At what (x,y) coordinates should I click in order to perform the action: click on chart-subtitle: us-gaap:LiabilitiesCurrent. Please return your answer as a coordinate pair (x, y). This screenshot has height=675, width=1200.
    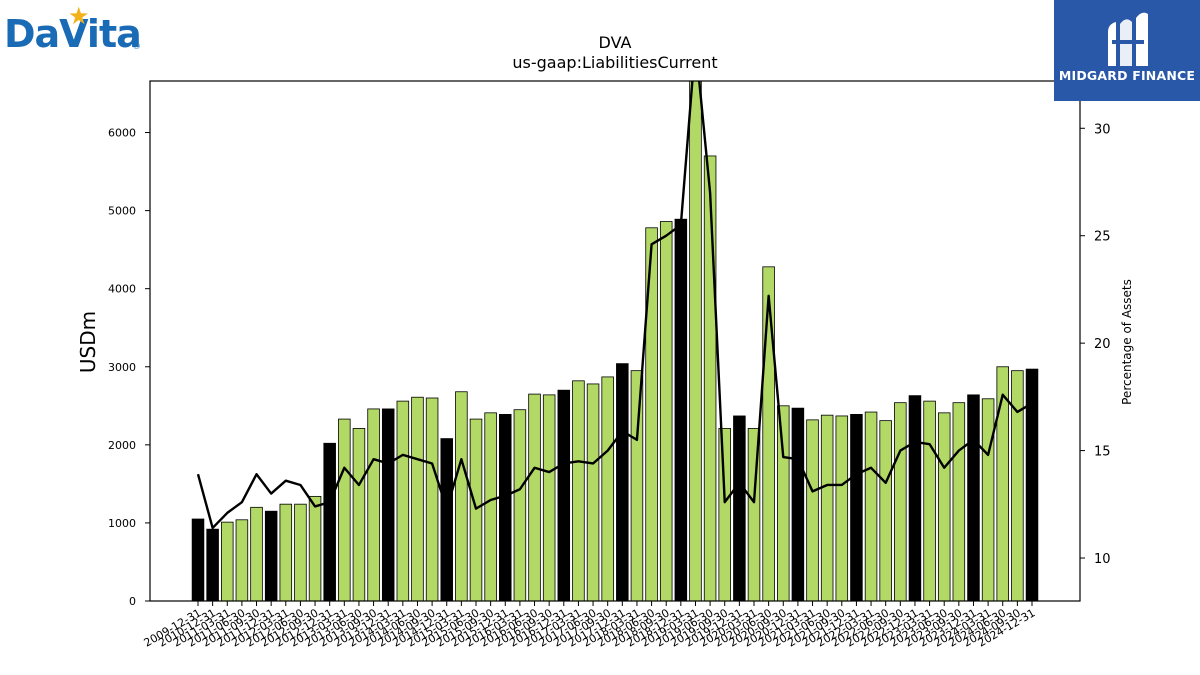
    Looking at the image, I should click on (614, 62).